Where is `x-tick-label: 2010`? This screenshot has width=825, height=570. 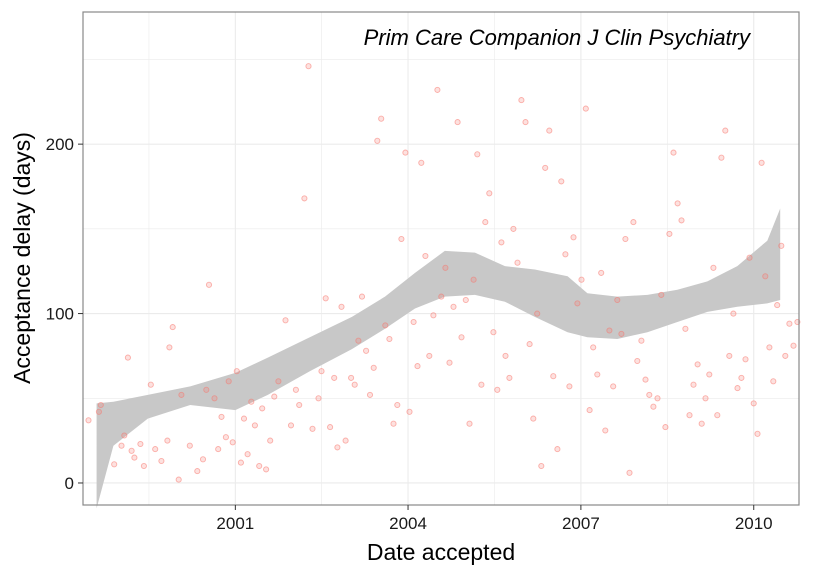 x-tick-label: 2010 is located at coordinates (754, 523).